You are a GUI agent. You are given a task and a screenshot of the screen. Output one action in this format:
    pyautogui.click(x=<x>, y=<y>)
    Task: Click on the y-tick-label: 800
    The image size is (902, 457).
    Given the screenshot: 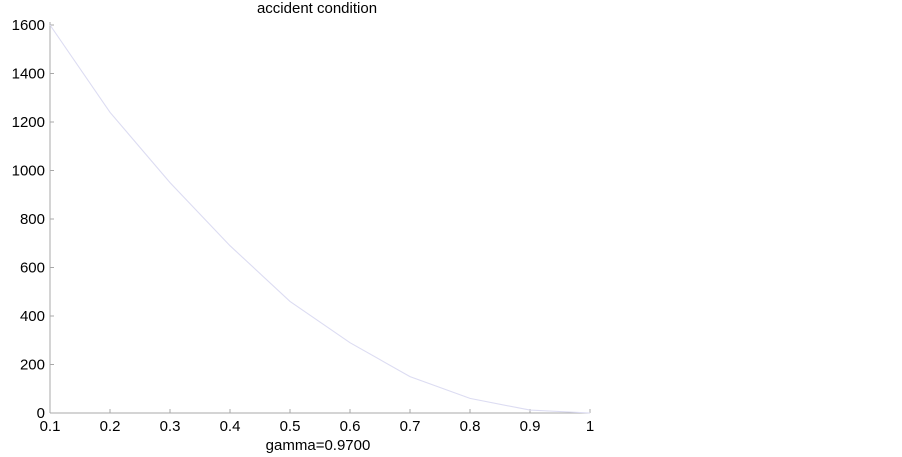 What is the action you would take?
    pyautogui.click(x=32, y=219)
    